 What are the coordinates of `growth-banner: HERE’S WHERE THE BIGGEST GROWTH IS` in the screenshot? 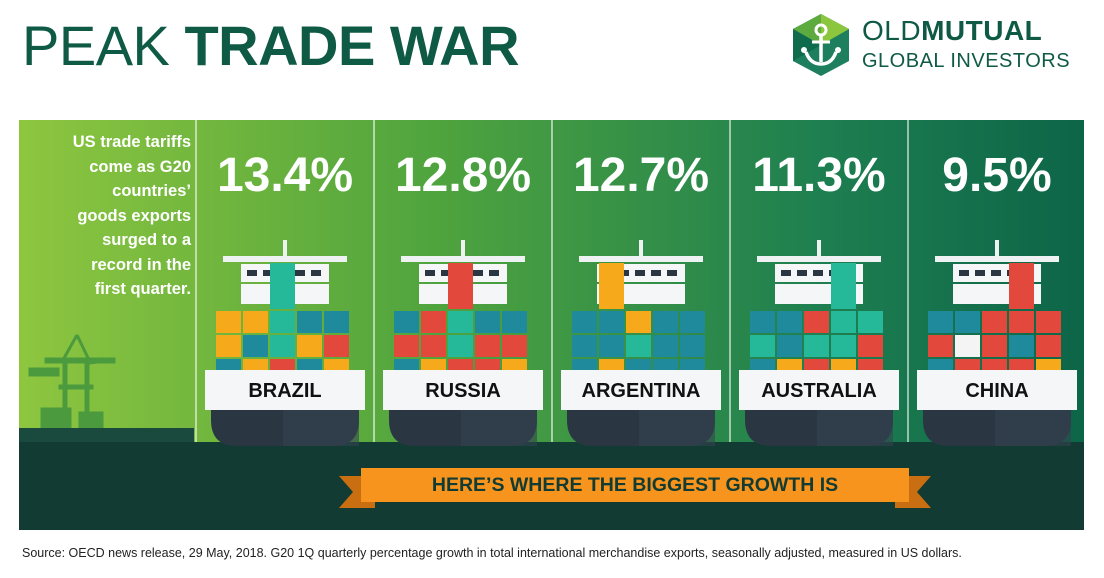 It's located at (635, 488).